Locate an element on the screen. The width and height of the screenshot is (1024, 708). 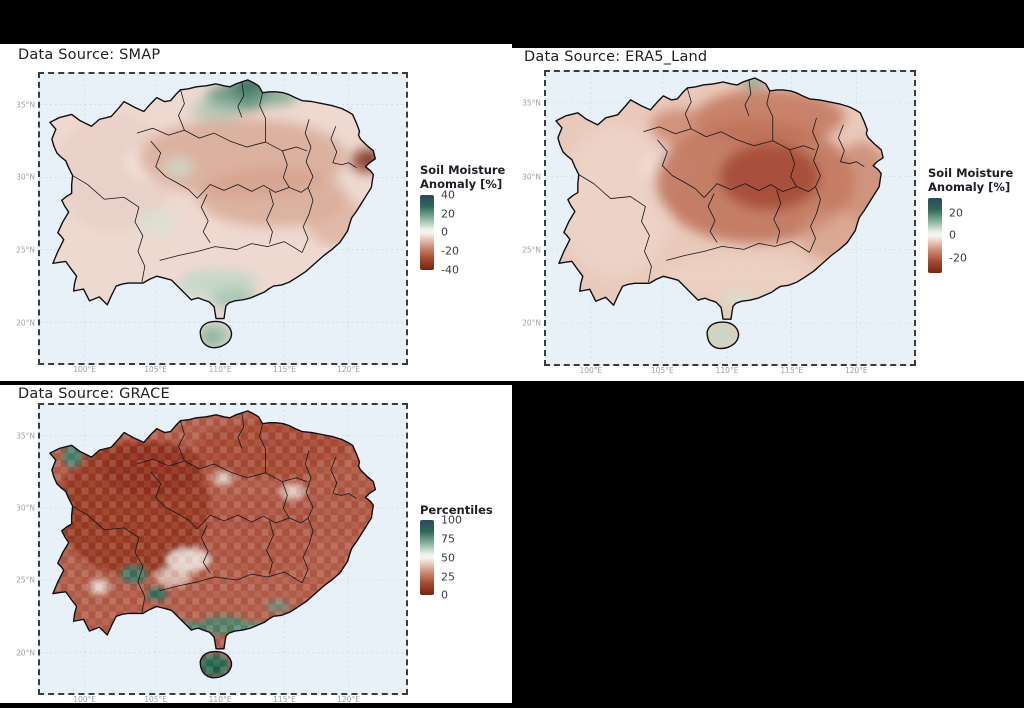
colorbar-ticks: 100 75 50 25 0 is located at coordinates (461, 558).